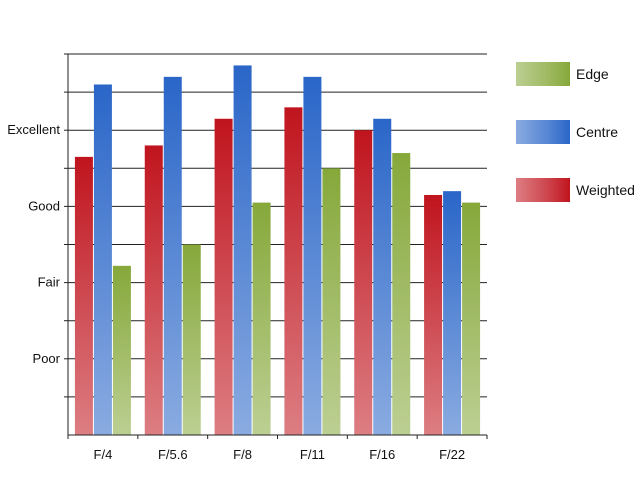  What do you see at coordinates (103, 454) in the screenshot?
I see `x-tick-label: F/4` at bounding box center [103, 454].